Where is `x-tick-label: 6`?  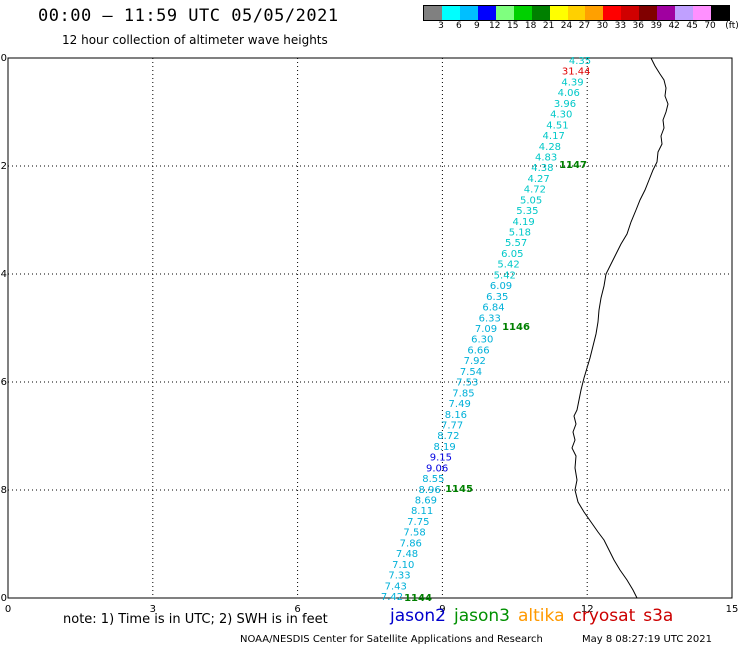
x-tick-label: 6 is located at coordinates (297, 609).